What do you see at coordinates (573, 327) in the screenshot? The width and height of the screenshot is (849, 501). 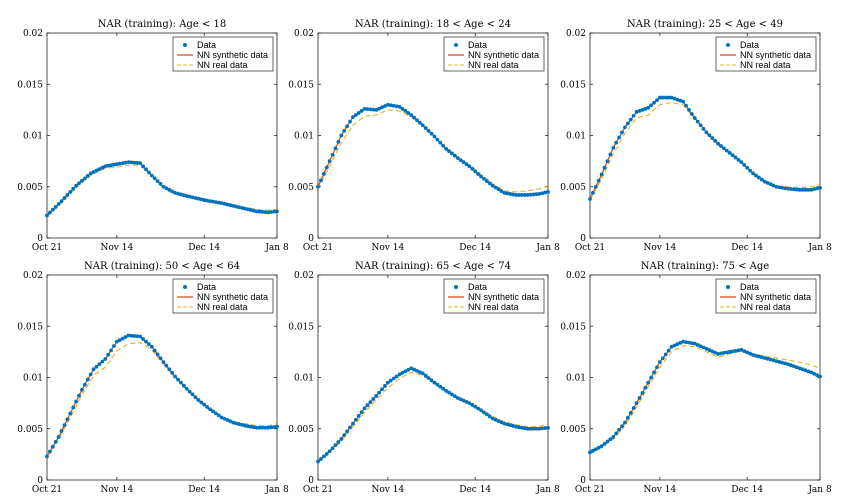 I see `y-tick-label: 0.015` at bounding box center [573, 327].